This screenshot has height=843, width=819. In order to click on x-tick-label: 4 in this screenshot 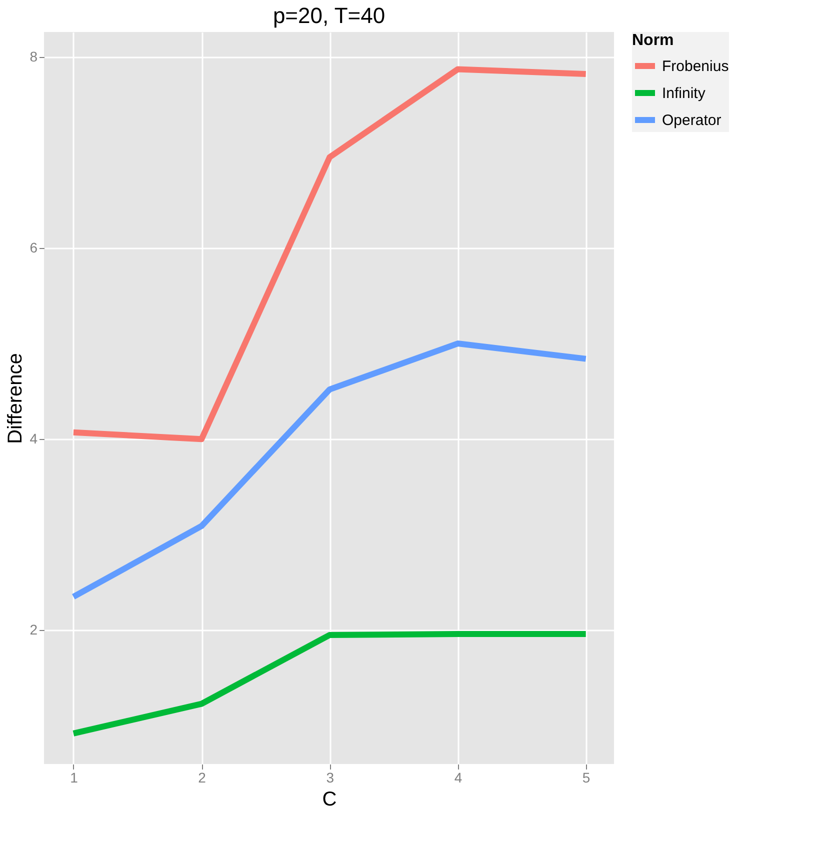, I will do `click(458, 778)`.